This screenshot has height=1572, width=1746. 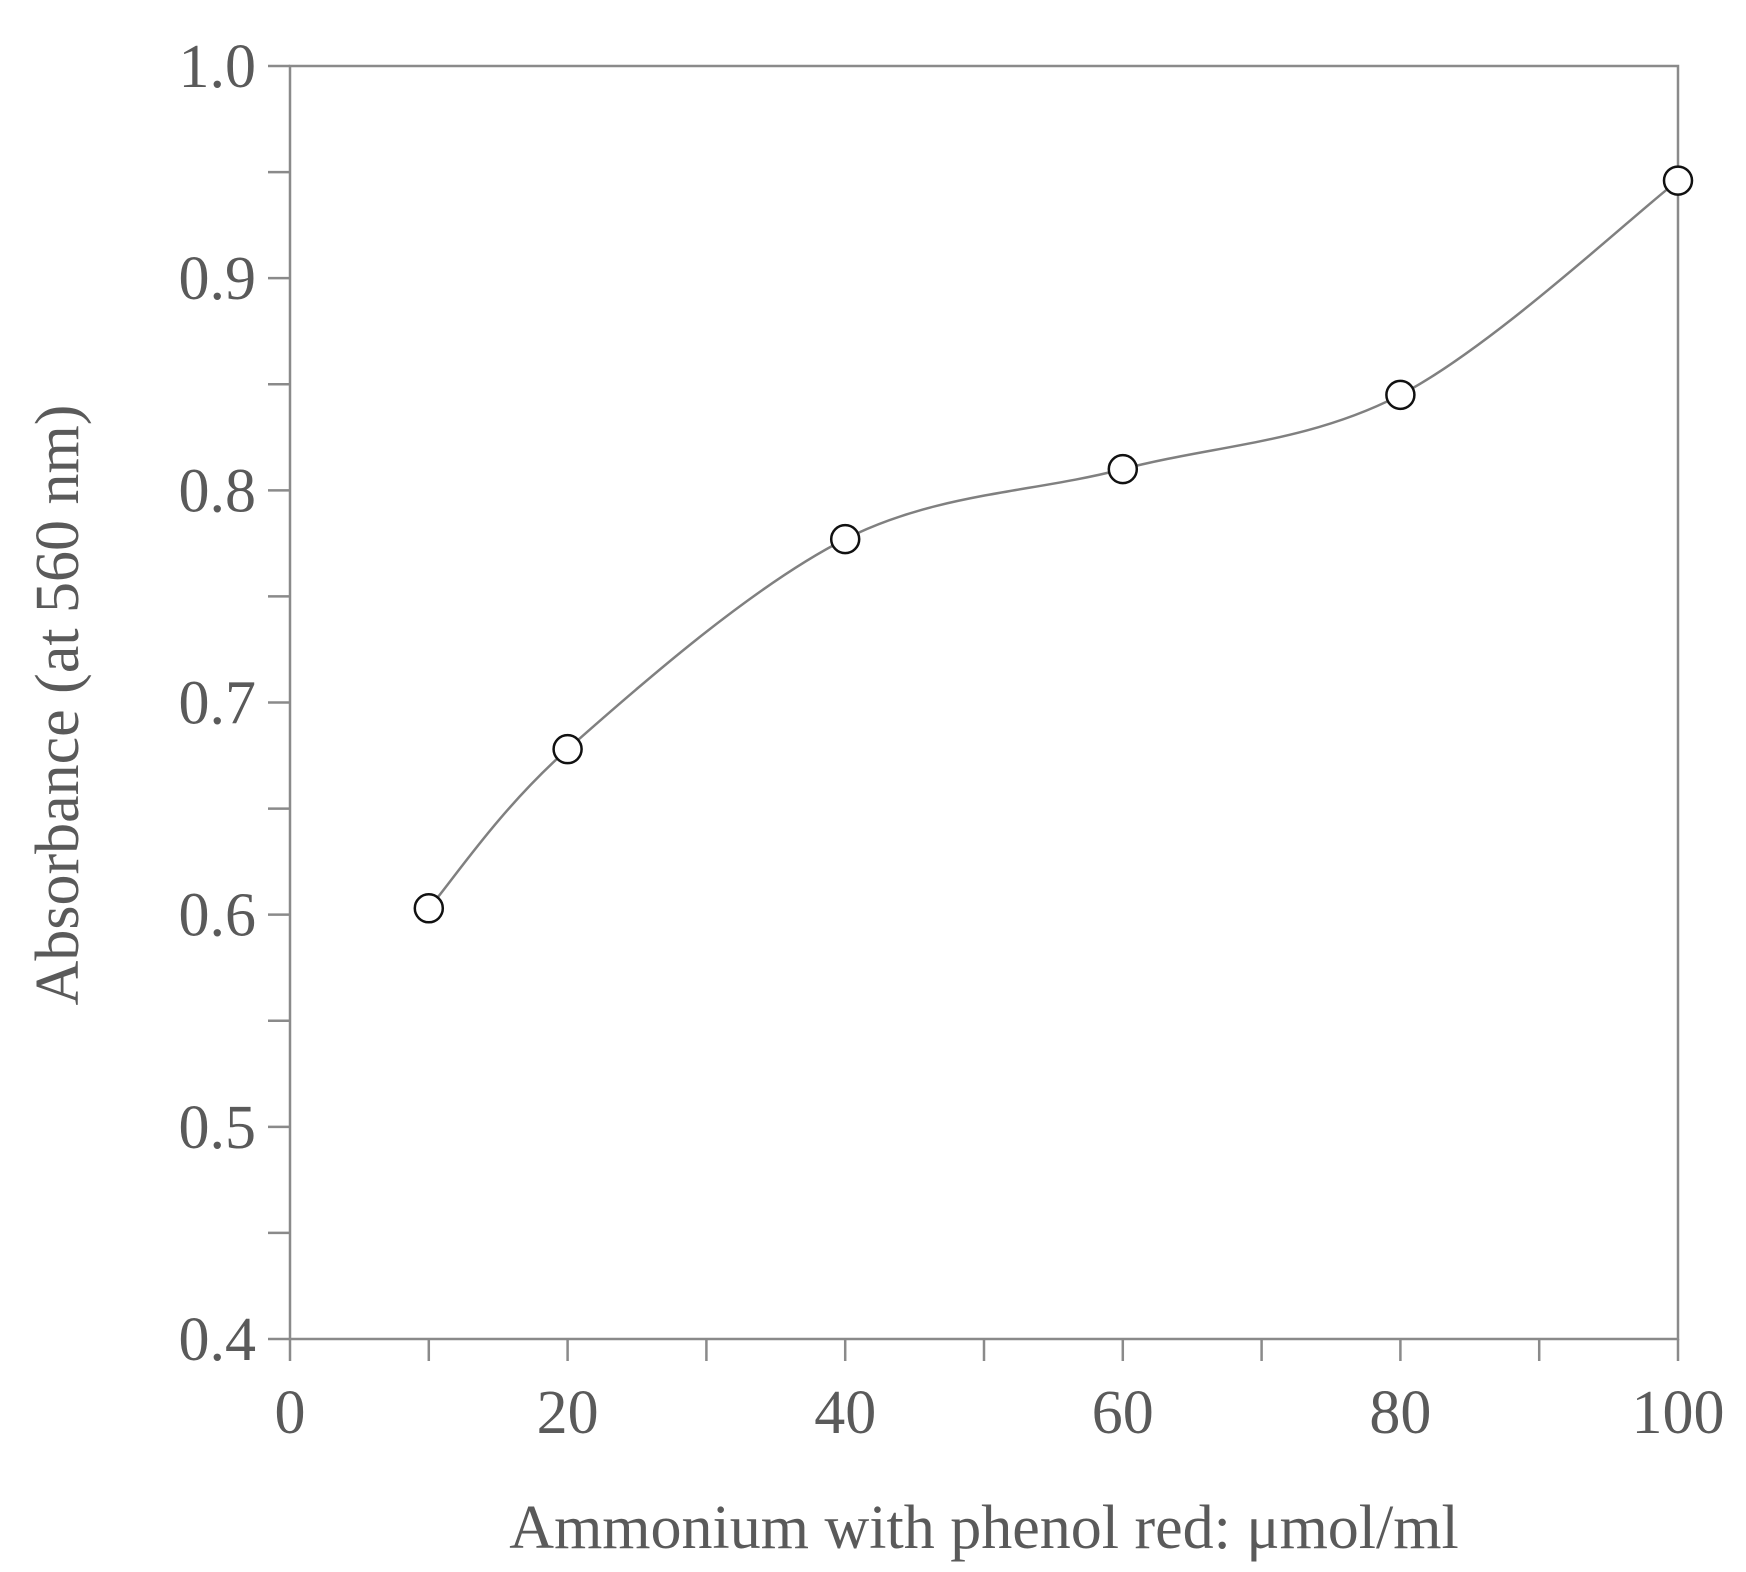 I want to click on y-tick-label: 0.4, so click(x=218, y=1340).